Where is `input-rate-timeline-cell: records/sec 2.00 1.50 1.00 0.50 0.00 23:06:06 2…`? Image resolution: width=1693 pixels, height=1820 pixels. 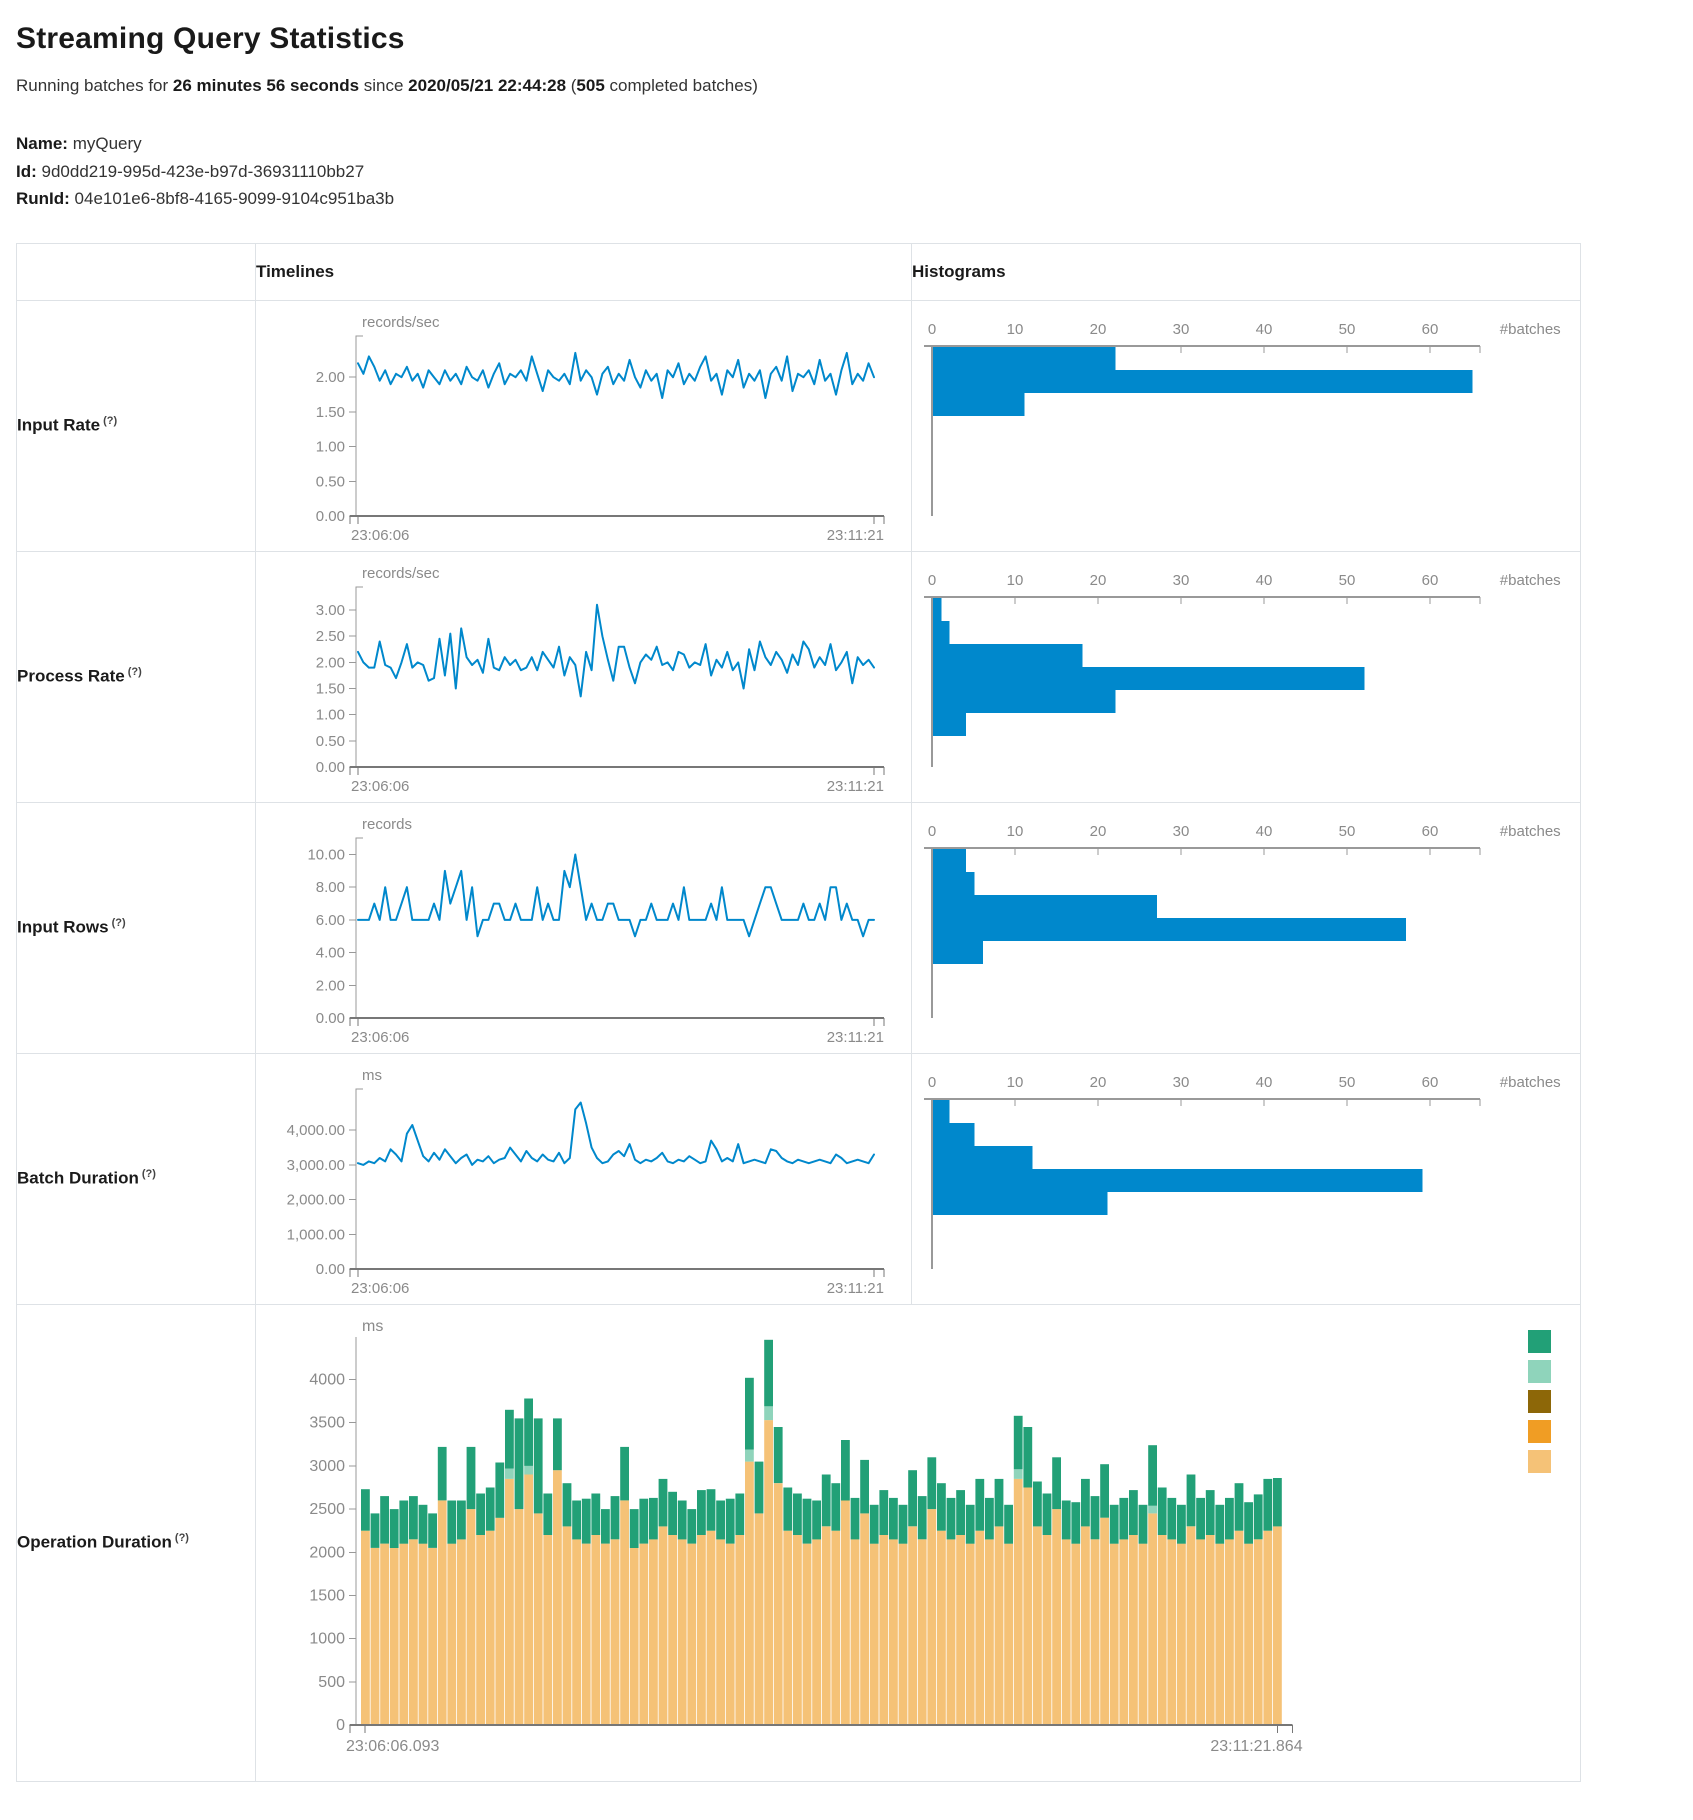 input-rate-timeline-cell: records/sec 2.00 1.50 1.00 0.50 0.00 23:06:06 2… is located at coordinates (583, 425).